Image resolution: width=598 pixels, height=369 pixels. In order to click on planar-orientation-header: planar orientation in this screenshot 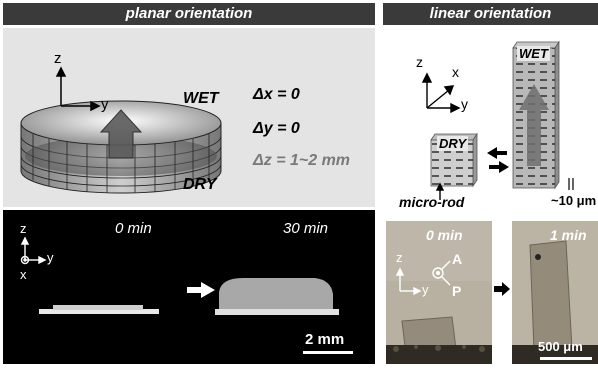, I will do `click(189, 14)`.